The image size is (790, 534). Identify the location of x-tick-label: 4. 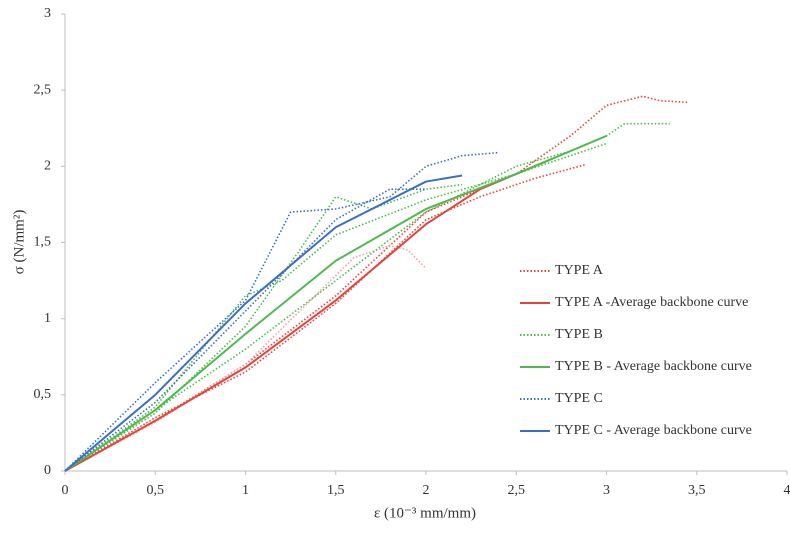
(787, 490).